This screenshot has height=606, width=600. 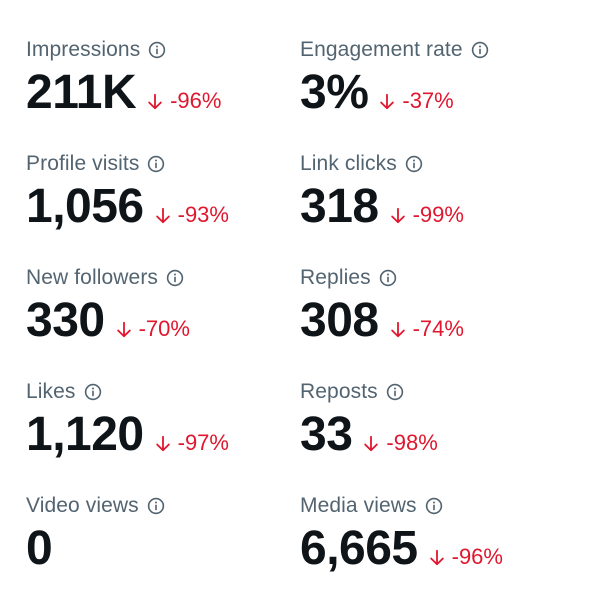 I want to click on metric-profile-visits: Profile visits 1,056 -93%, so click(x=163, y=207).